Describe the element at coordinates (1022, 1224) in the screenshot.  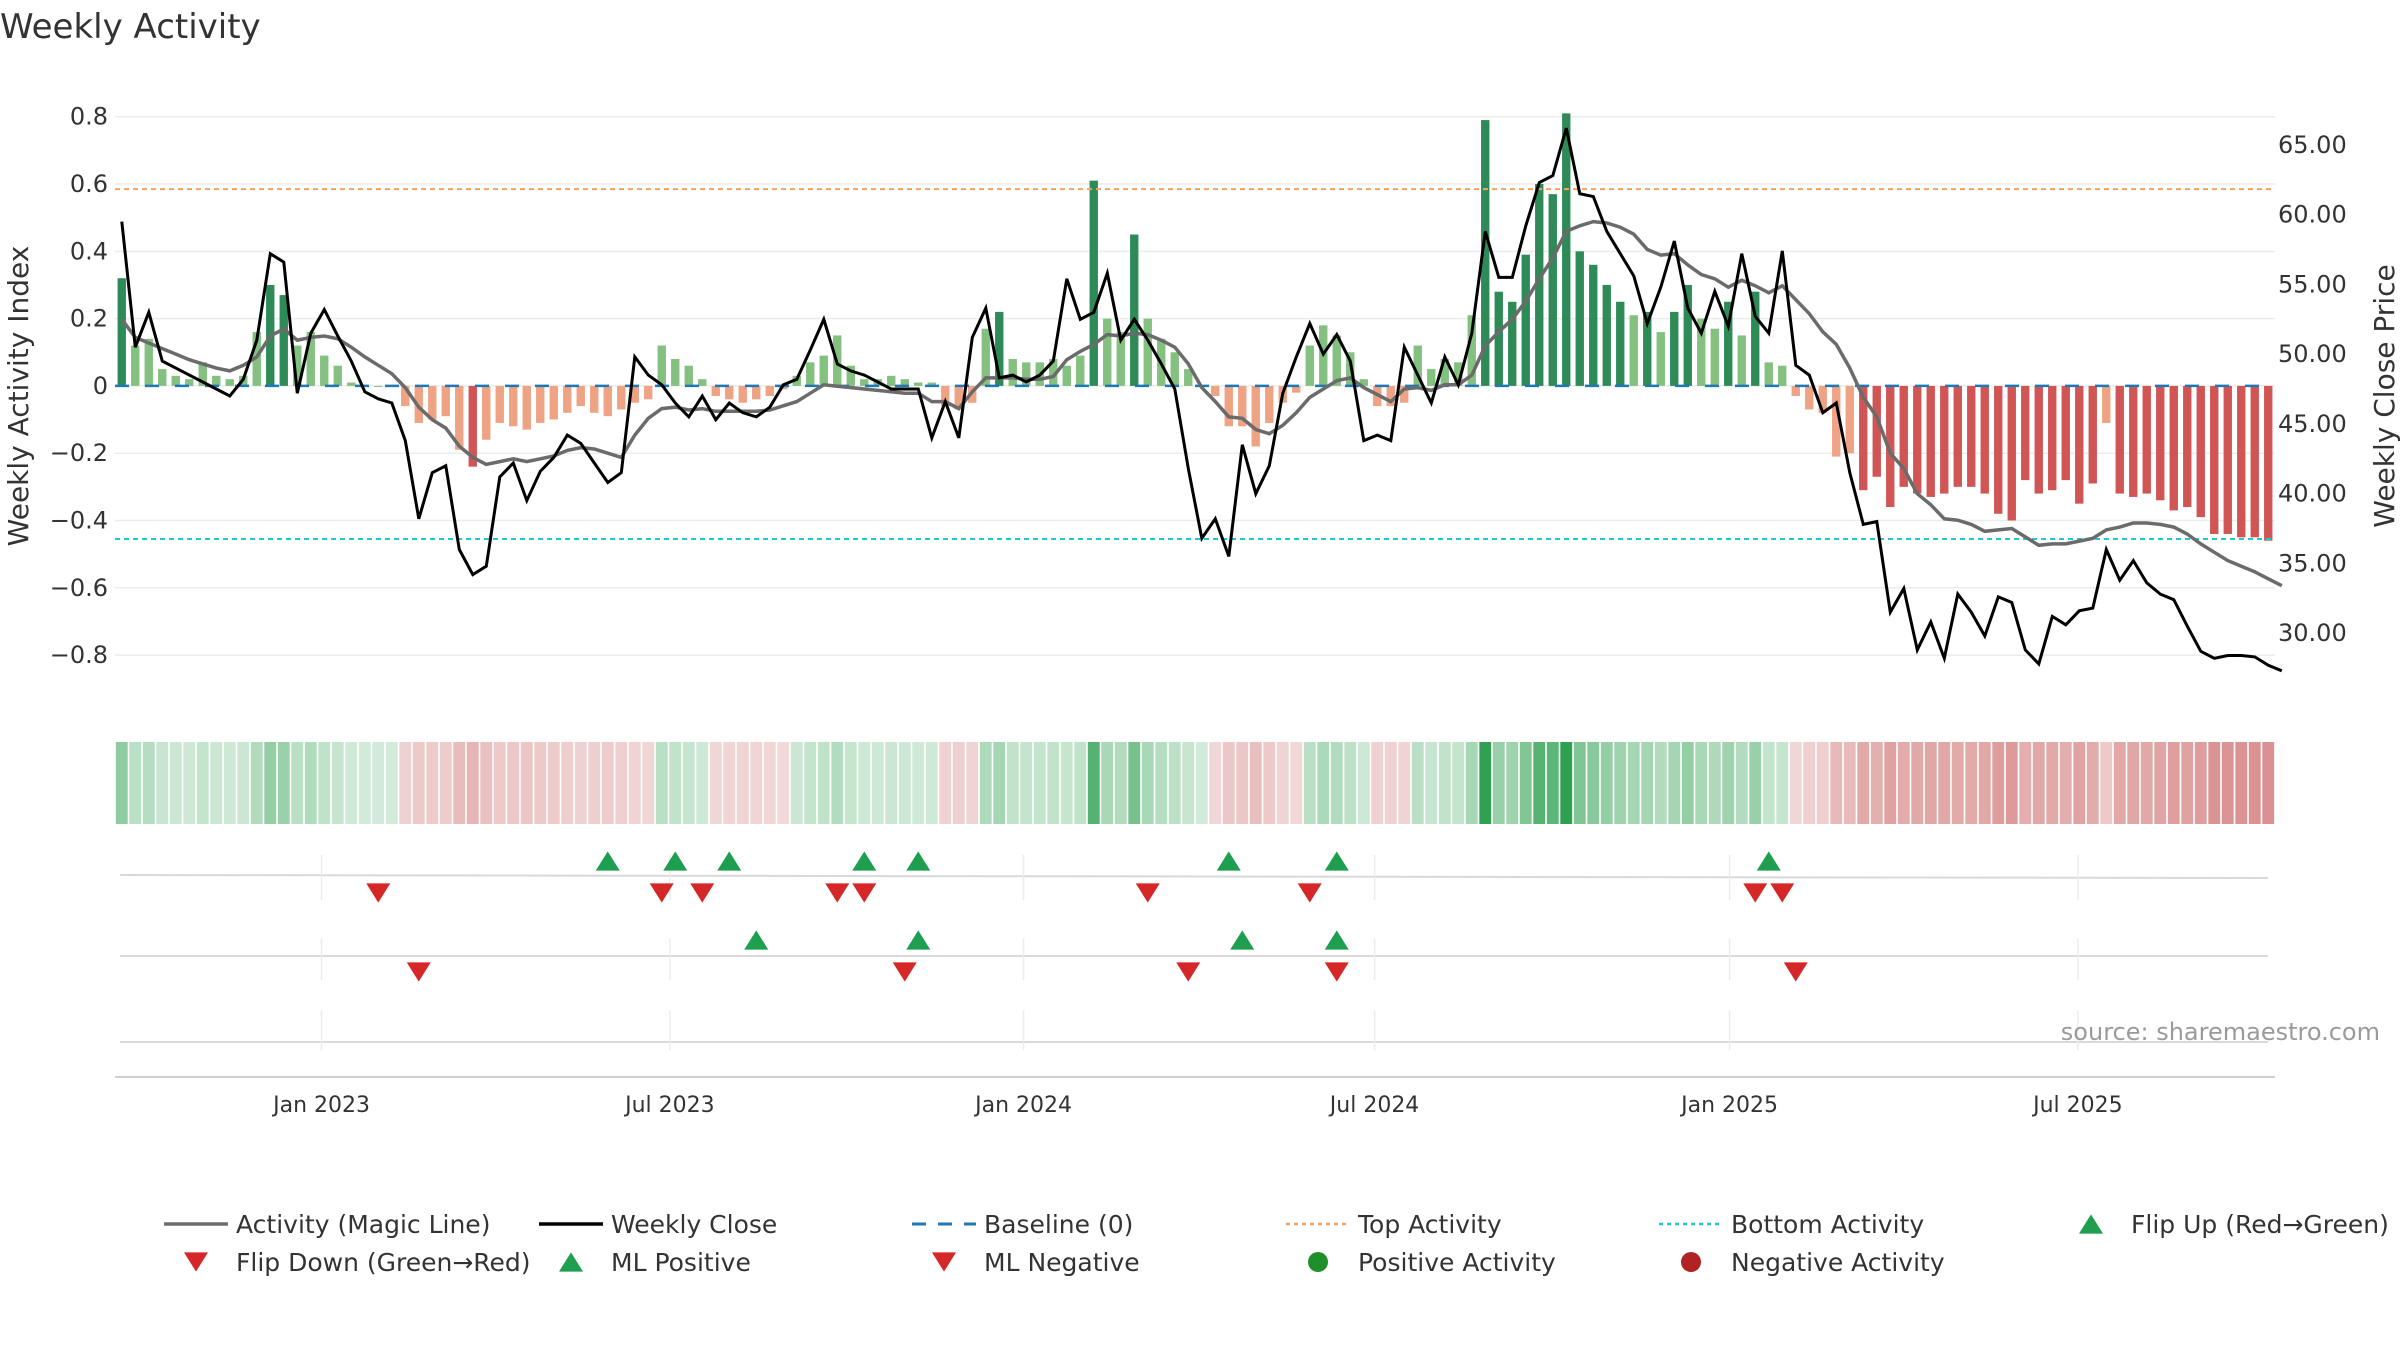
I see `legend-item: Baseline (0)` at that location.